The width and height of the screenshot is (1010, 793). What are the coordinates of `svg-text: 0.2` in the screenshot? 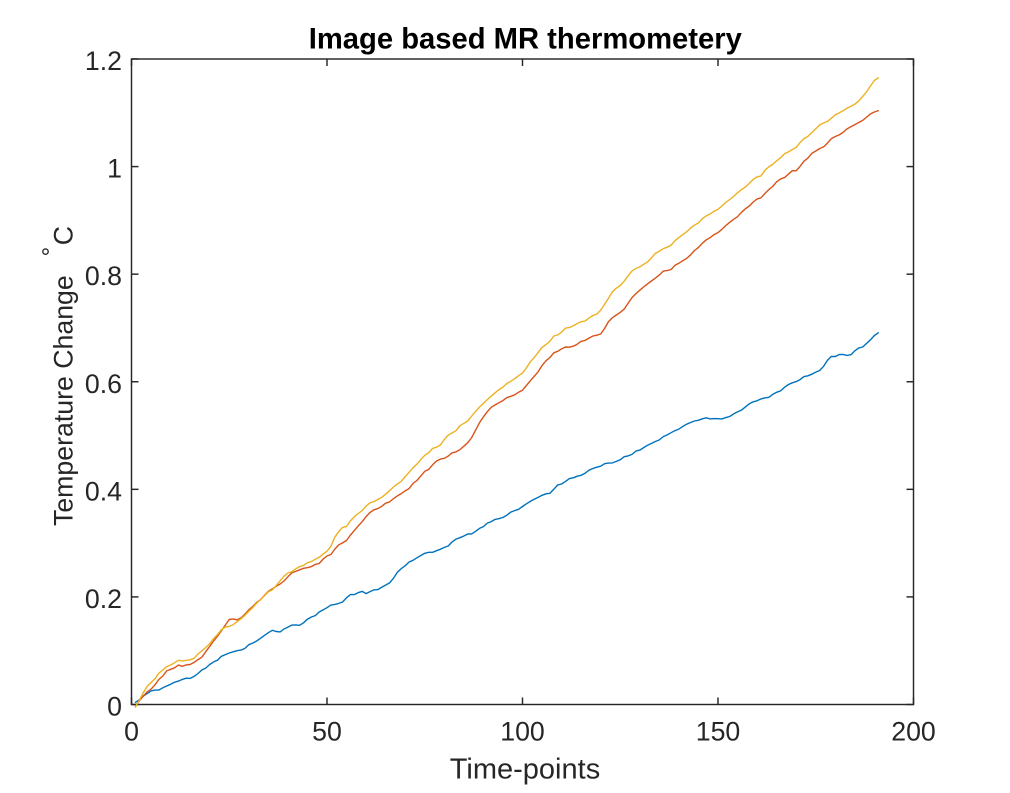 It's located at (103, 599).